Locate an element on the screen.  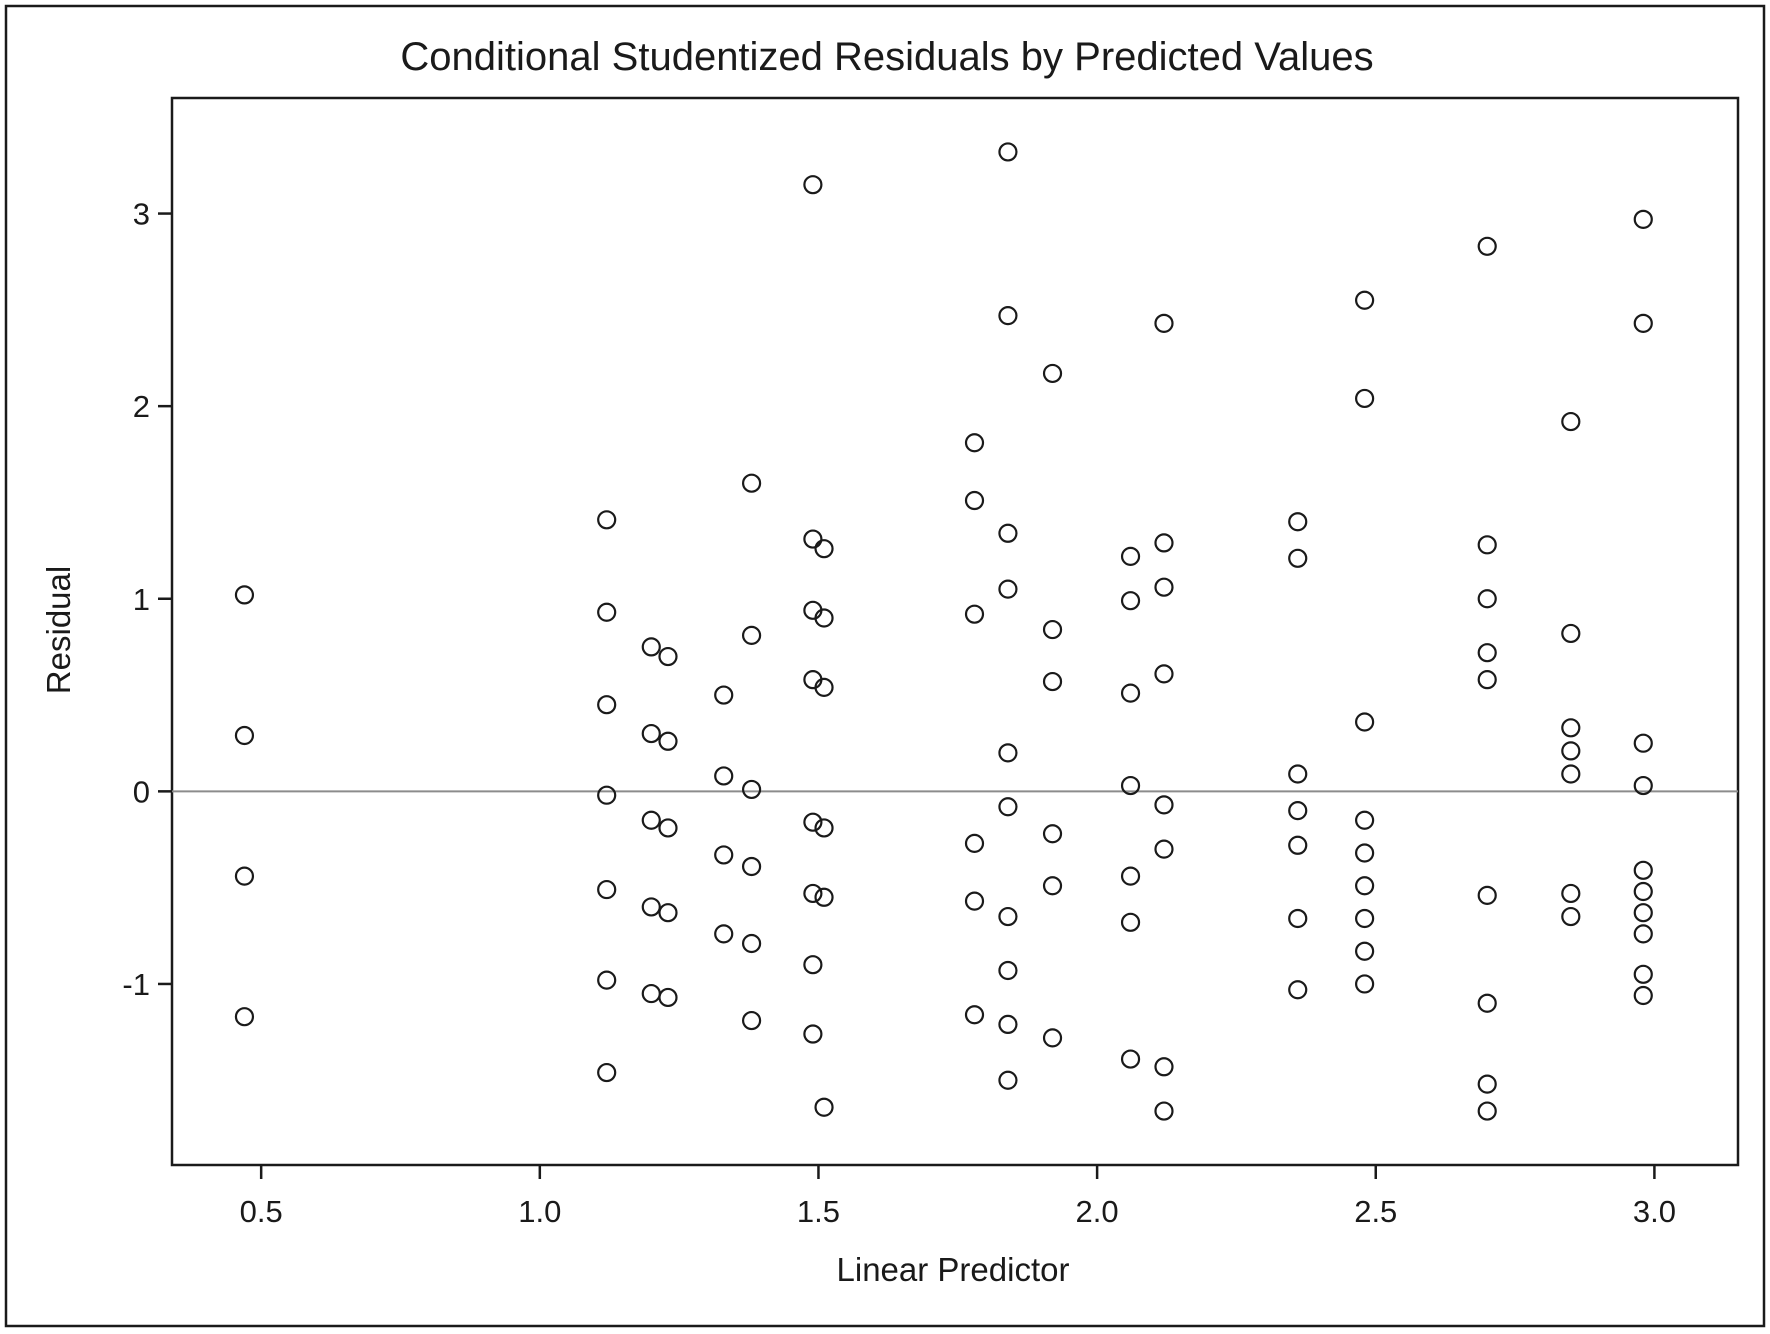
x-tick-label: 2.0 is located at coordinates (1097, 1211).